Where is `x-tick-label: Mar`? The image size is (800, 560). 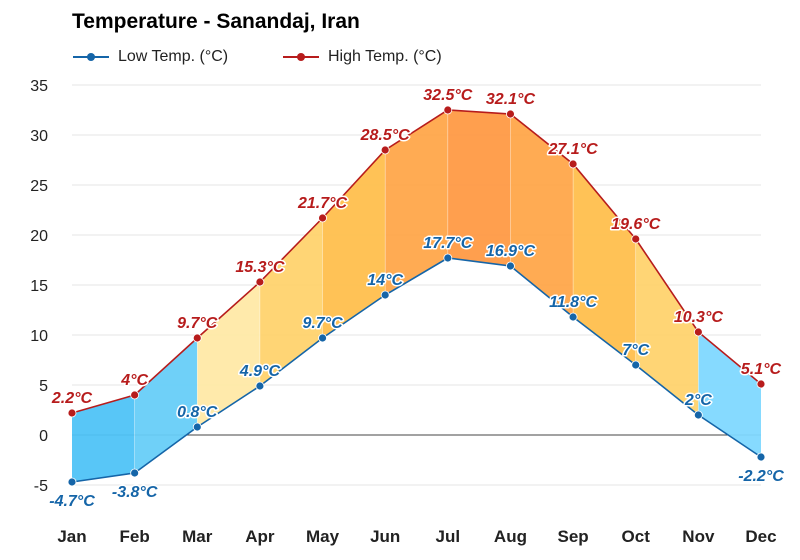 x-tick-label: Mar is located at coordinates (197, 536).